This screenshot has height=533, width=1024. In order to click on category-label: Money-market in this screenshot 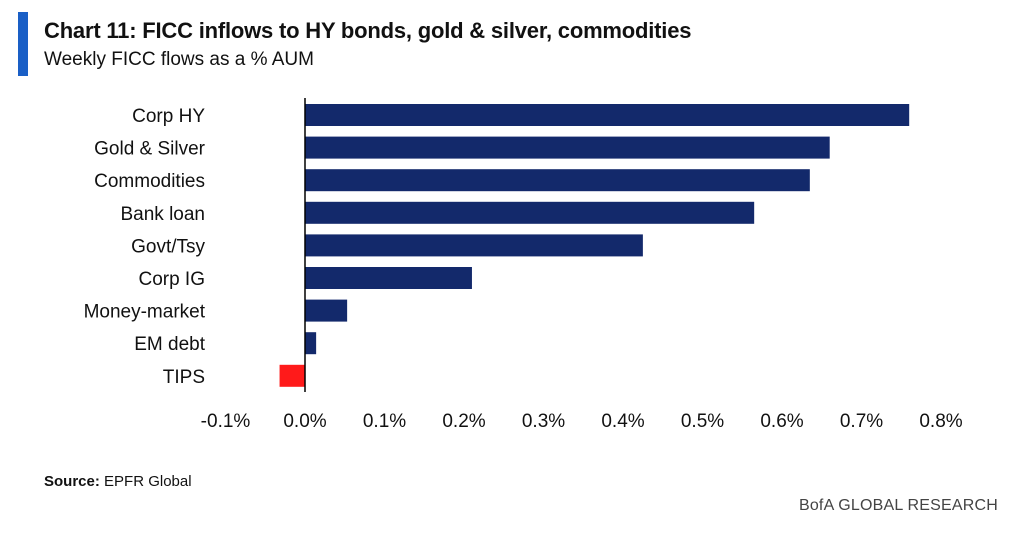, I will do `click(145, 312)`.